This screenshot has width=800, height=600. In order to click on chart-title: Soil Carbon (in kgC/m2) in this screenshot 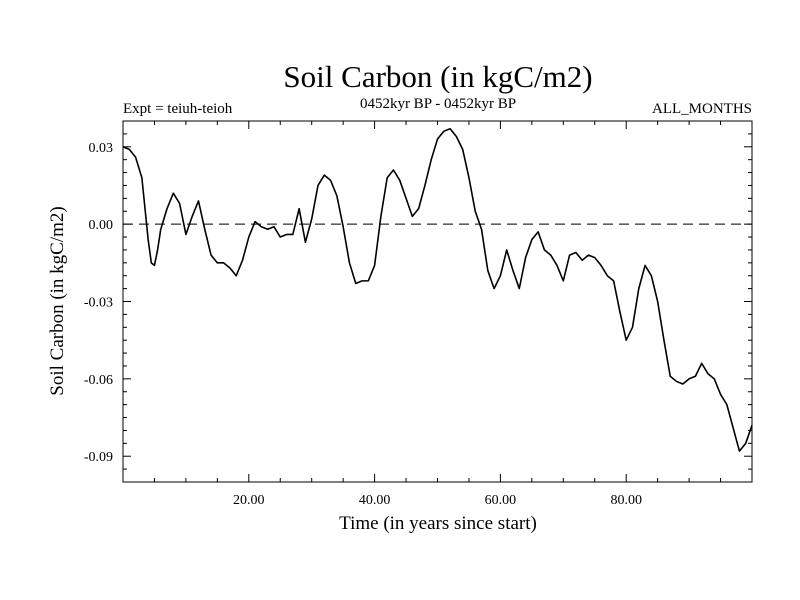, I will do `click(437, 76)`.